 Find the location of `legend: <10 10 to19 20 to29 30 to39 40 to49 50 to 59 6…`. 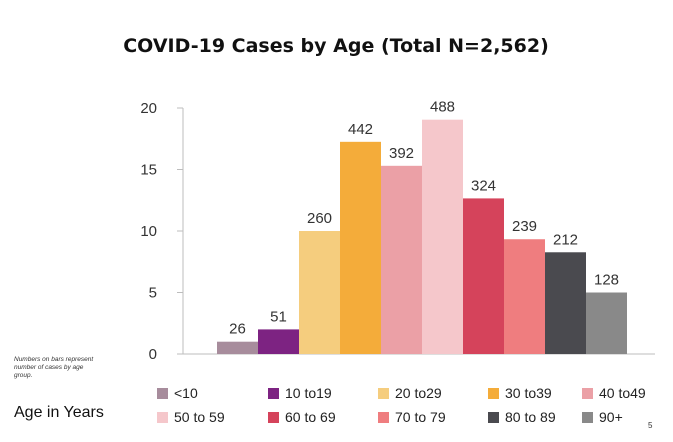

legend: <10 10 to19 20 to29 30 to39 40 to49 50 to 59 6… is located at coordinates (401, 405).